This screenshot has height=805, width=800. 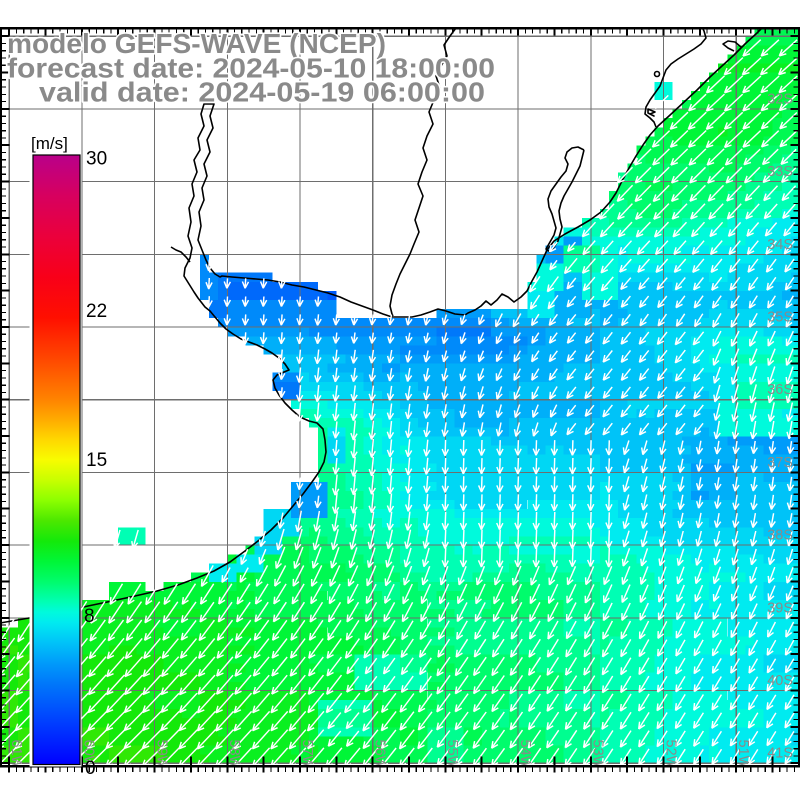 I want to click on svg-text: modelo GEFS-WAVE (NCEP), so click(x=196, y=43).